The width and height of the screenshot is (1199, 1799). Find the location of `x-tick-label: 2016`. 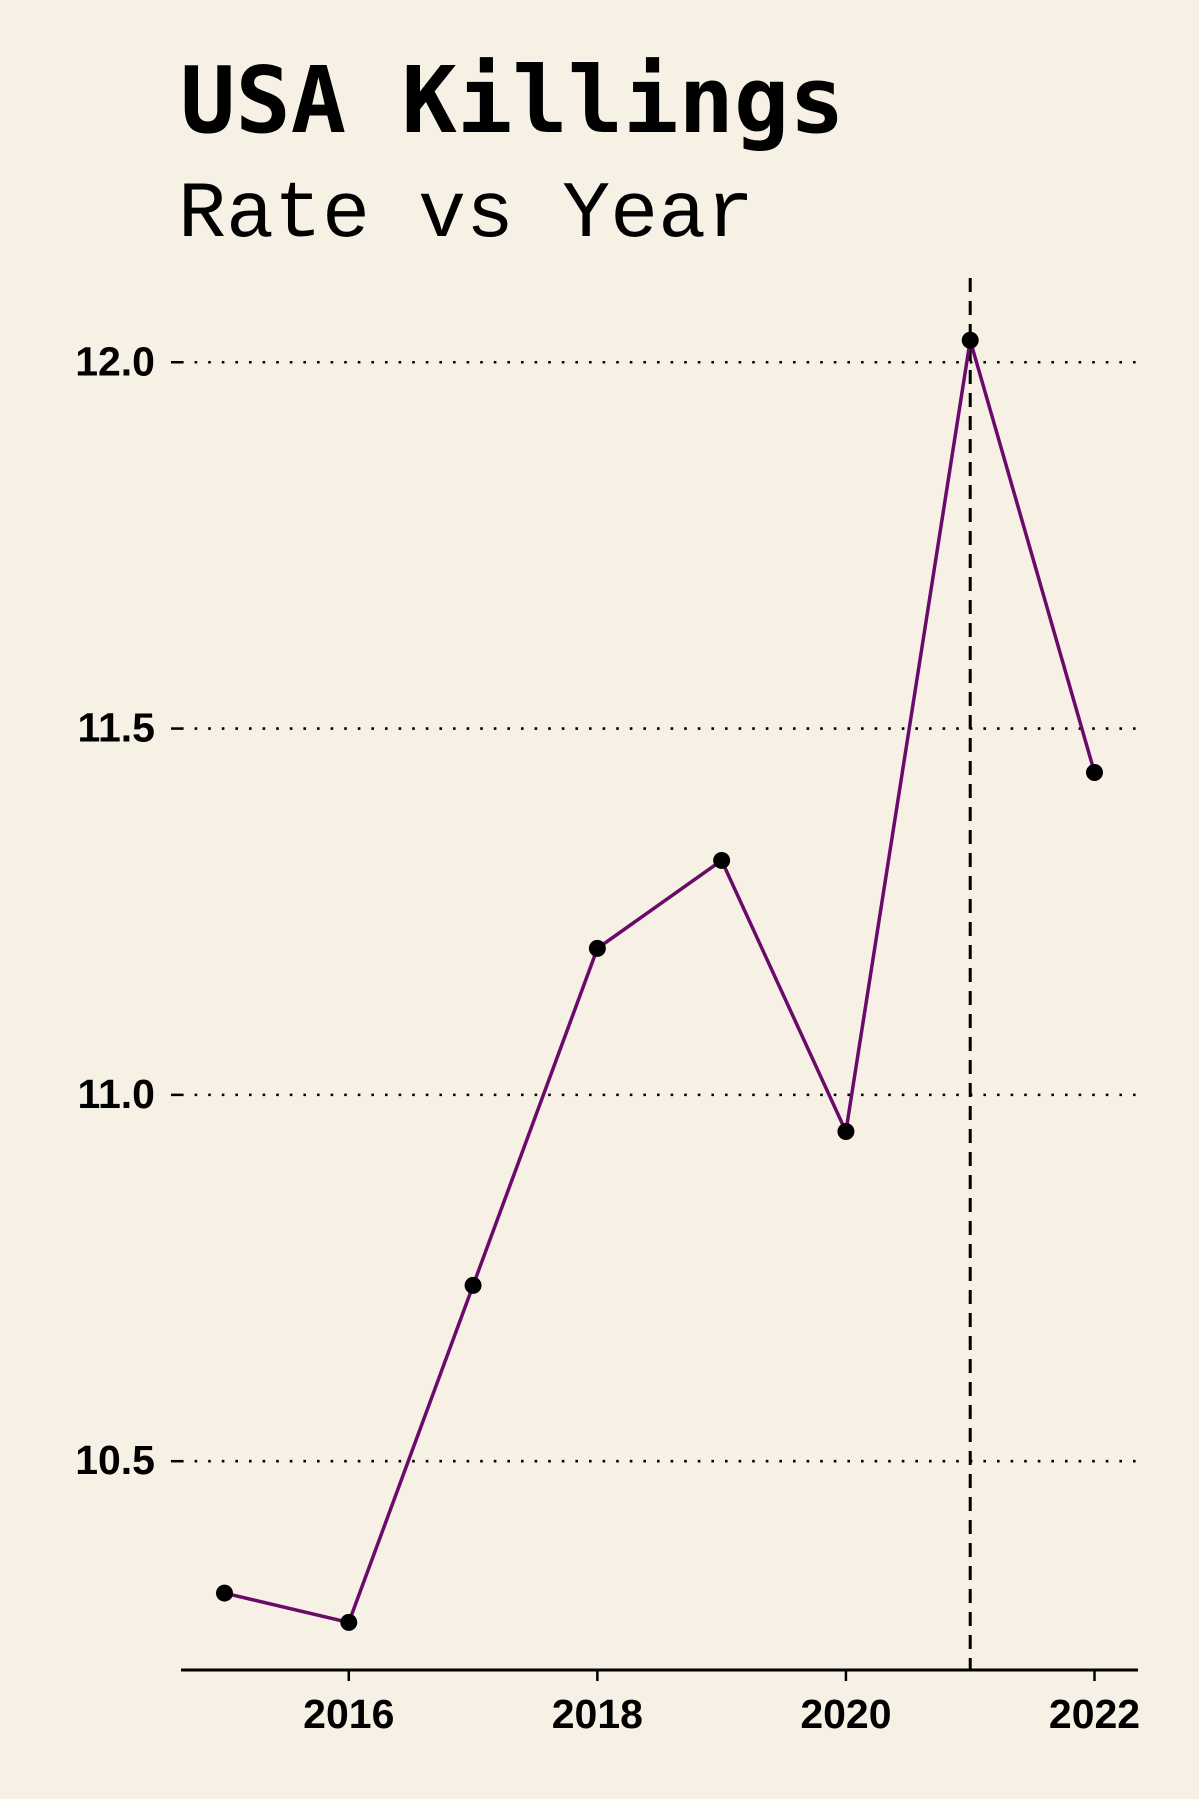

x-tick-label: 2016 is located at coordinates (348, 1714).